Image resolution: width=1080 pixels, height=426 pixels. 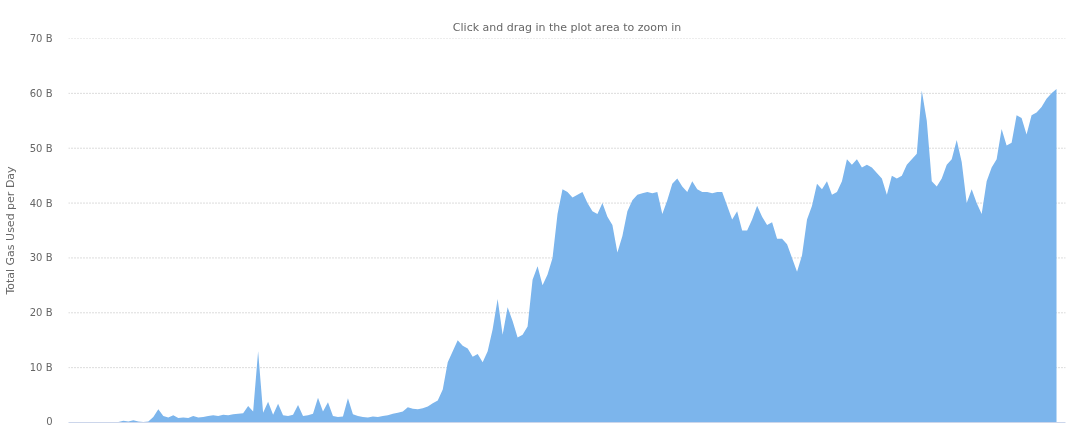 What do you see at coordinates (567, 27) in the screenshot?
I see `chart-subtitle: Click and drag in the plot area to zoom in` at bounding box center [567, 27].